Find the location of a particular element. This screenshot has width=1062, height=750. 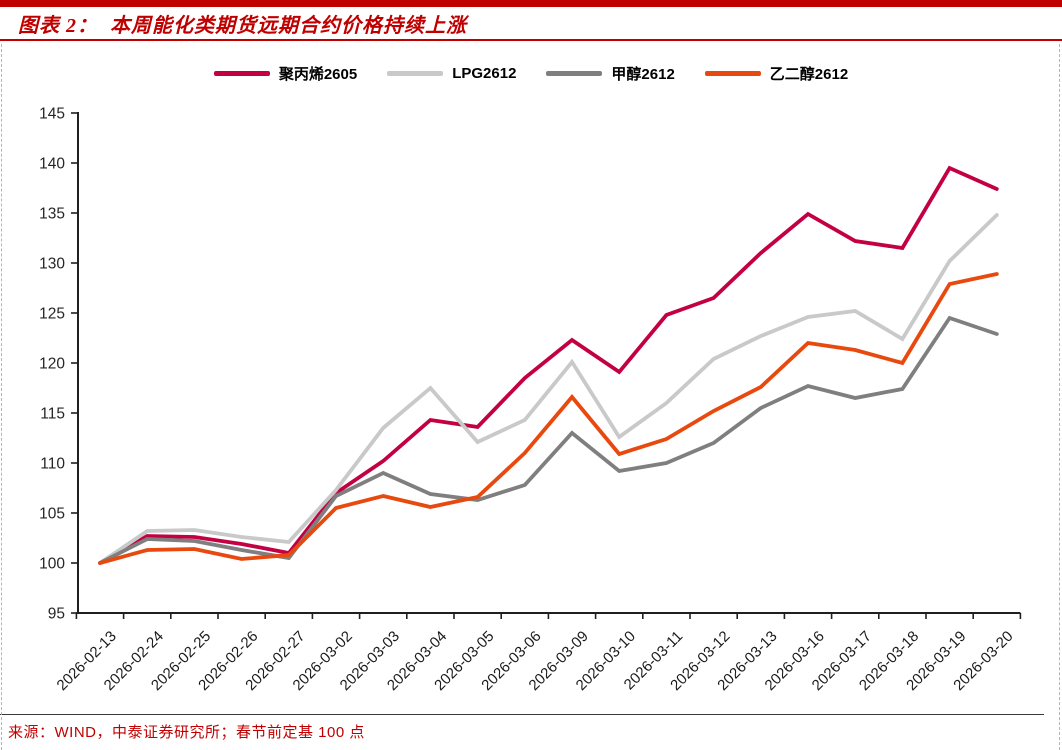

y-tick-label: 100 is located at coordinates (52, 564).